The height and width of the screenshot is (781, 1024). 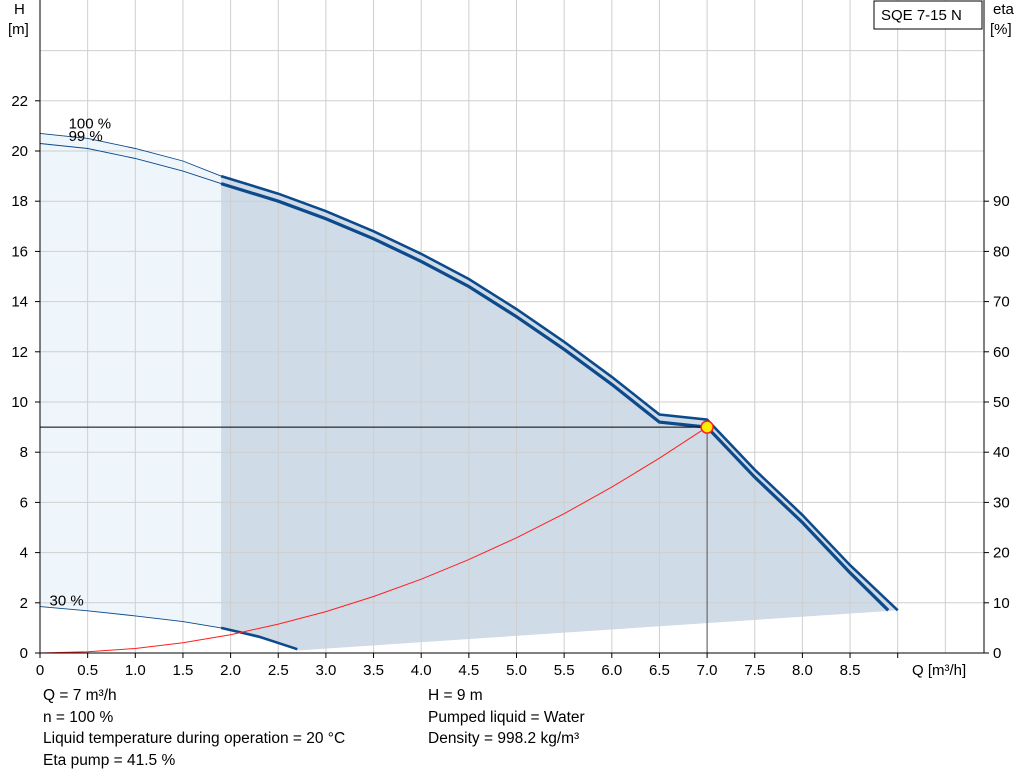 What do you see at coordinates (81, 362) in the screenshot?
I see `curve-annotations: 100 %99 % 30 %` at bounding box center [81, 362].